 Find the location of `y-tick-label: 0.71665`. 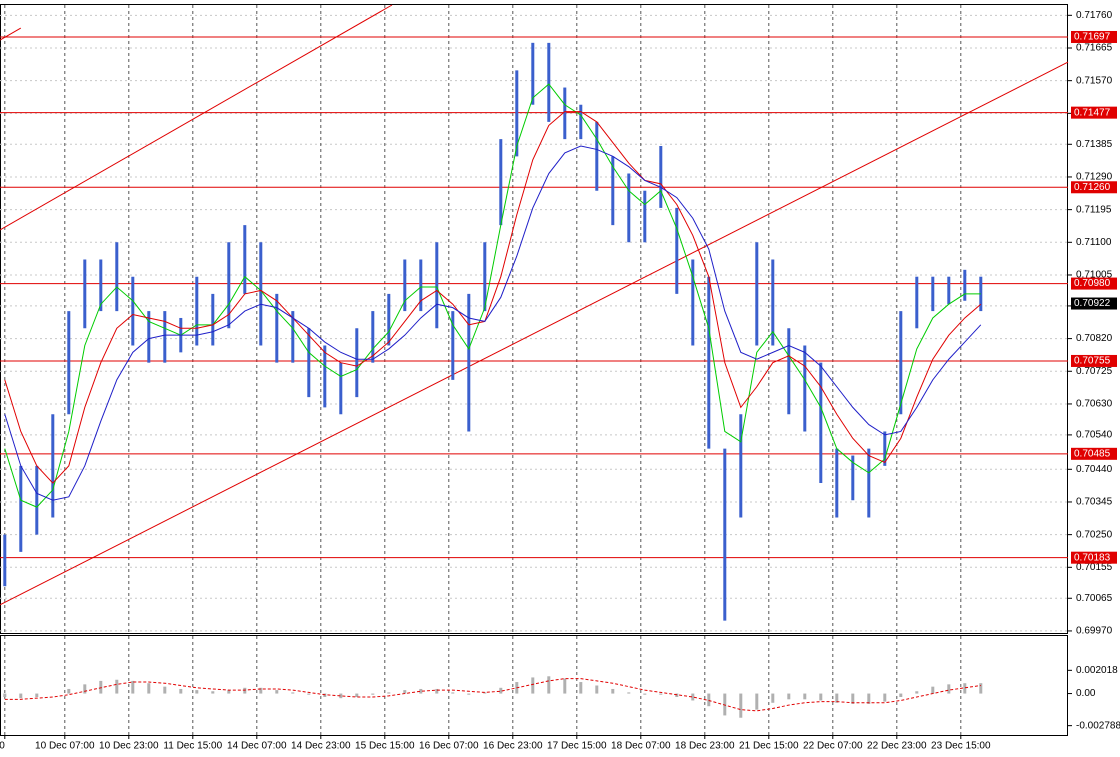

y-tick-label: 0.71665 is located at coordinates (1094, 48).